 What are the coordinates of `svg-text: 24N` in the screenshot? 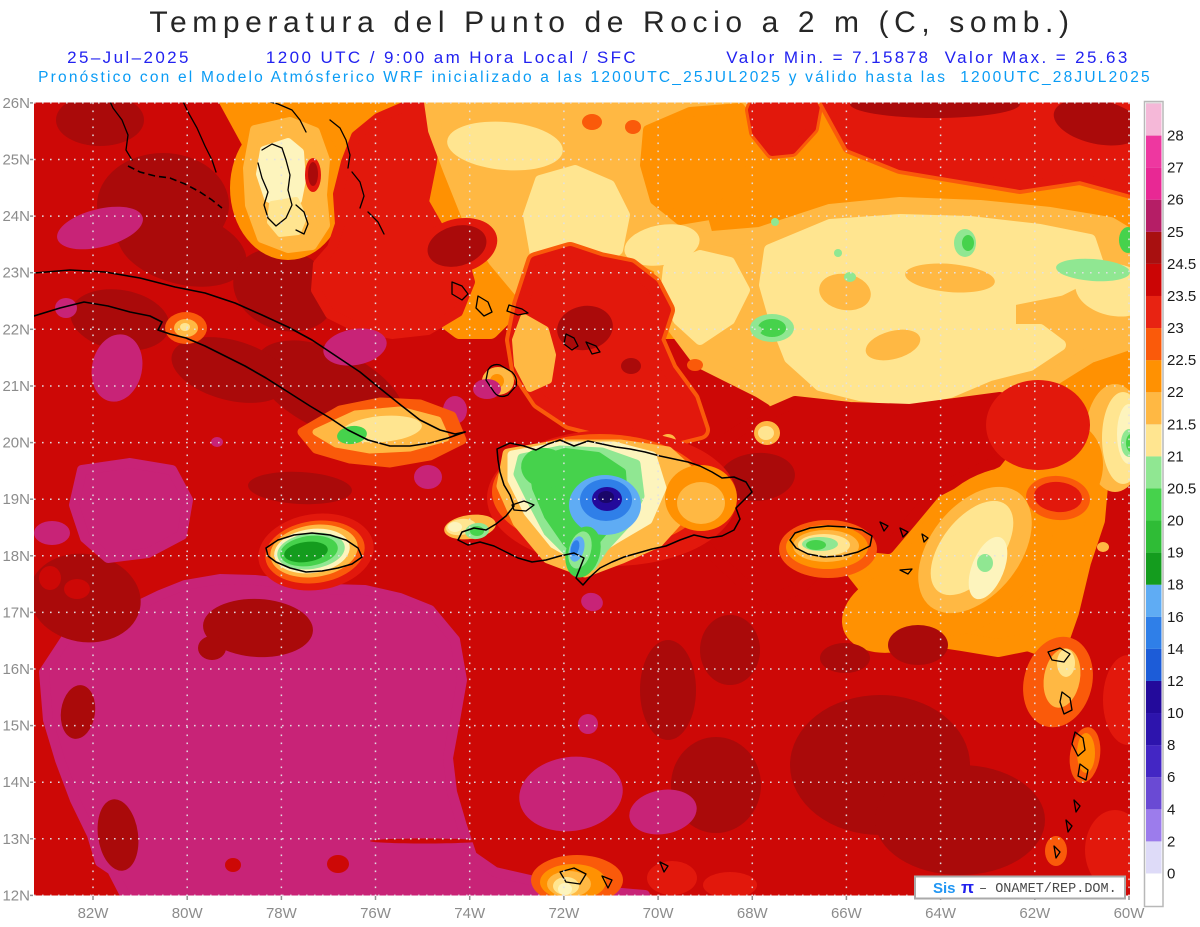 It's located at (16, 216).